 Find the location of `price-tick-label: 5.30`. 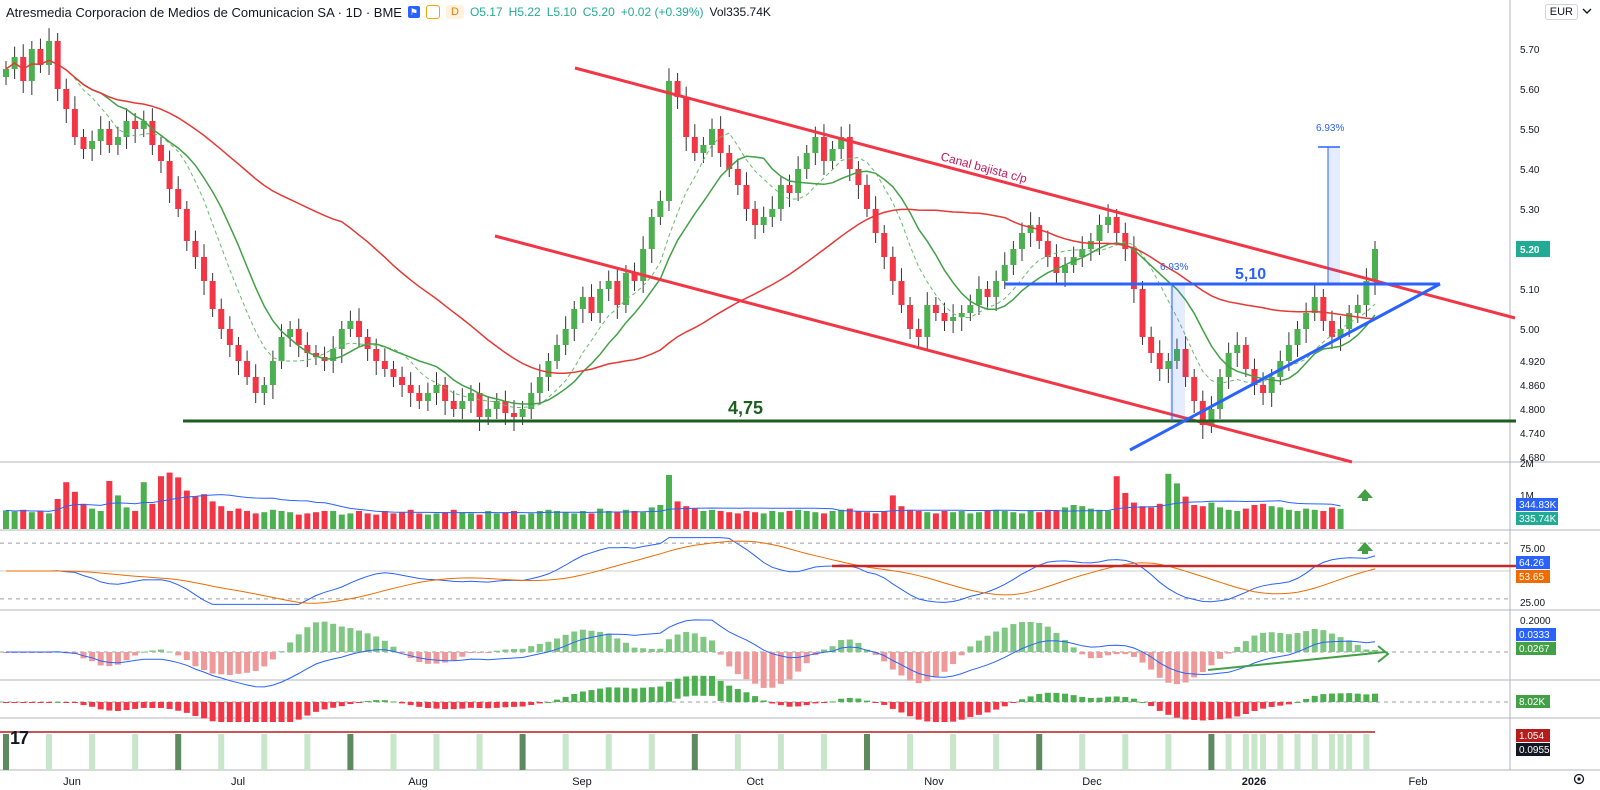

price-tick-label: 5.30 is located at coordinates (1530, 210).